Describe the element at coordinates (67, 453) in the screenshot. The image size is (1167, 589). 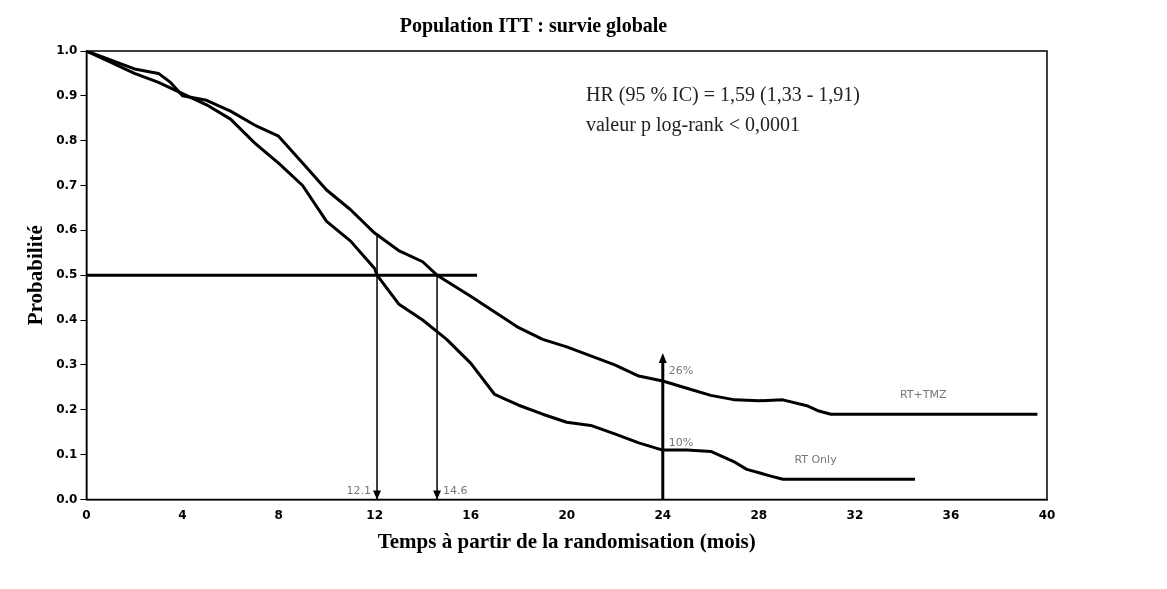
I see `y-tick-label: 0.1` at that location.